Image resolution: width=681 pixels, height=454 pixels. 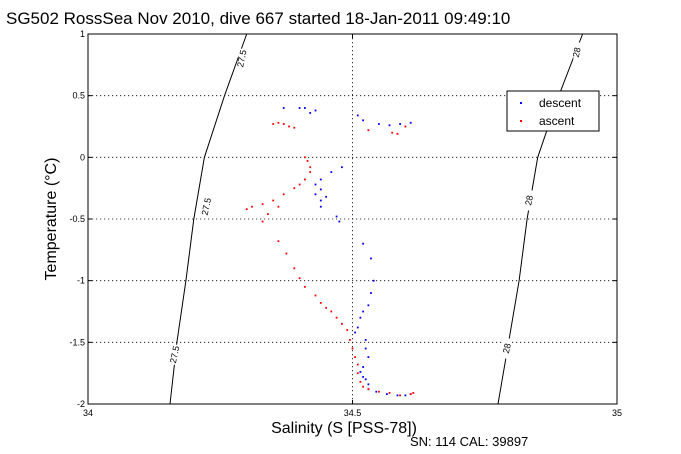 I want to click on y-tick-label: 0.5, so click(x=78, y=96).